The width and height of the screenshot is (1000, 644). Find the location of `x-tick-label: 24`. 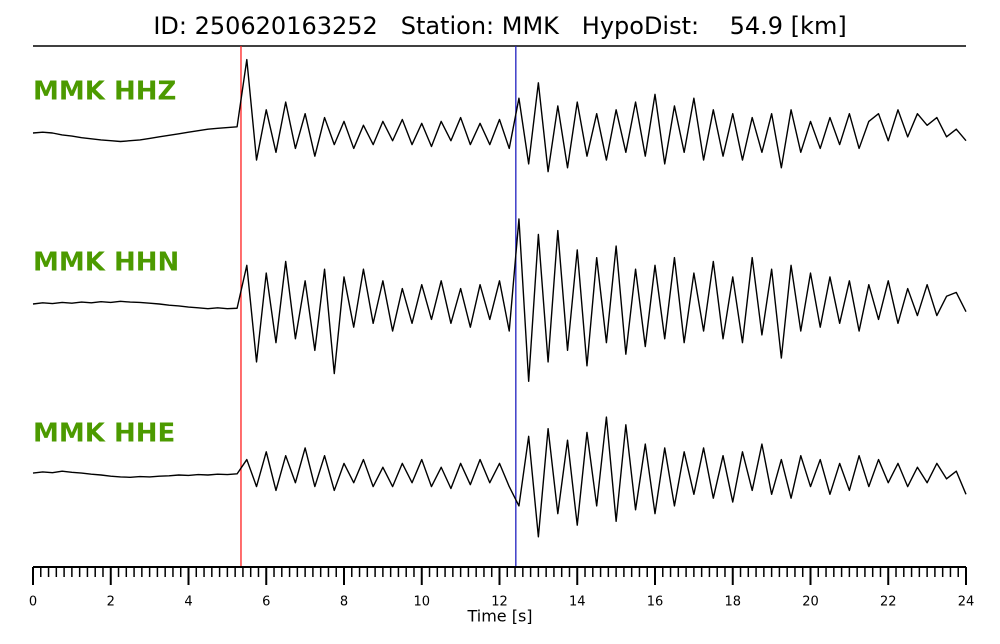

x-tick-label: 24 is located at coordinates (966, 602).